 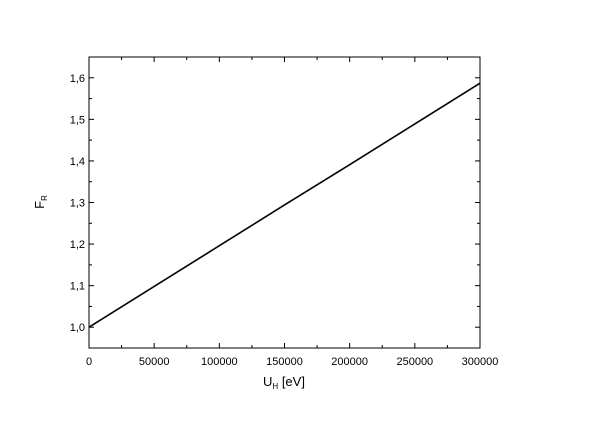 What do you see at coordinates (267, 381) in the screenshot?
I see `x-axis-label-main: U` at bounding box center [267, 381].